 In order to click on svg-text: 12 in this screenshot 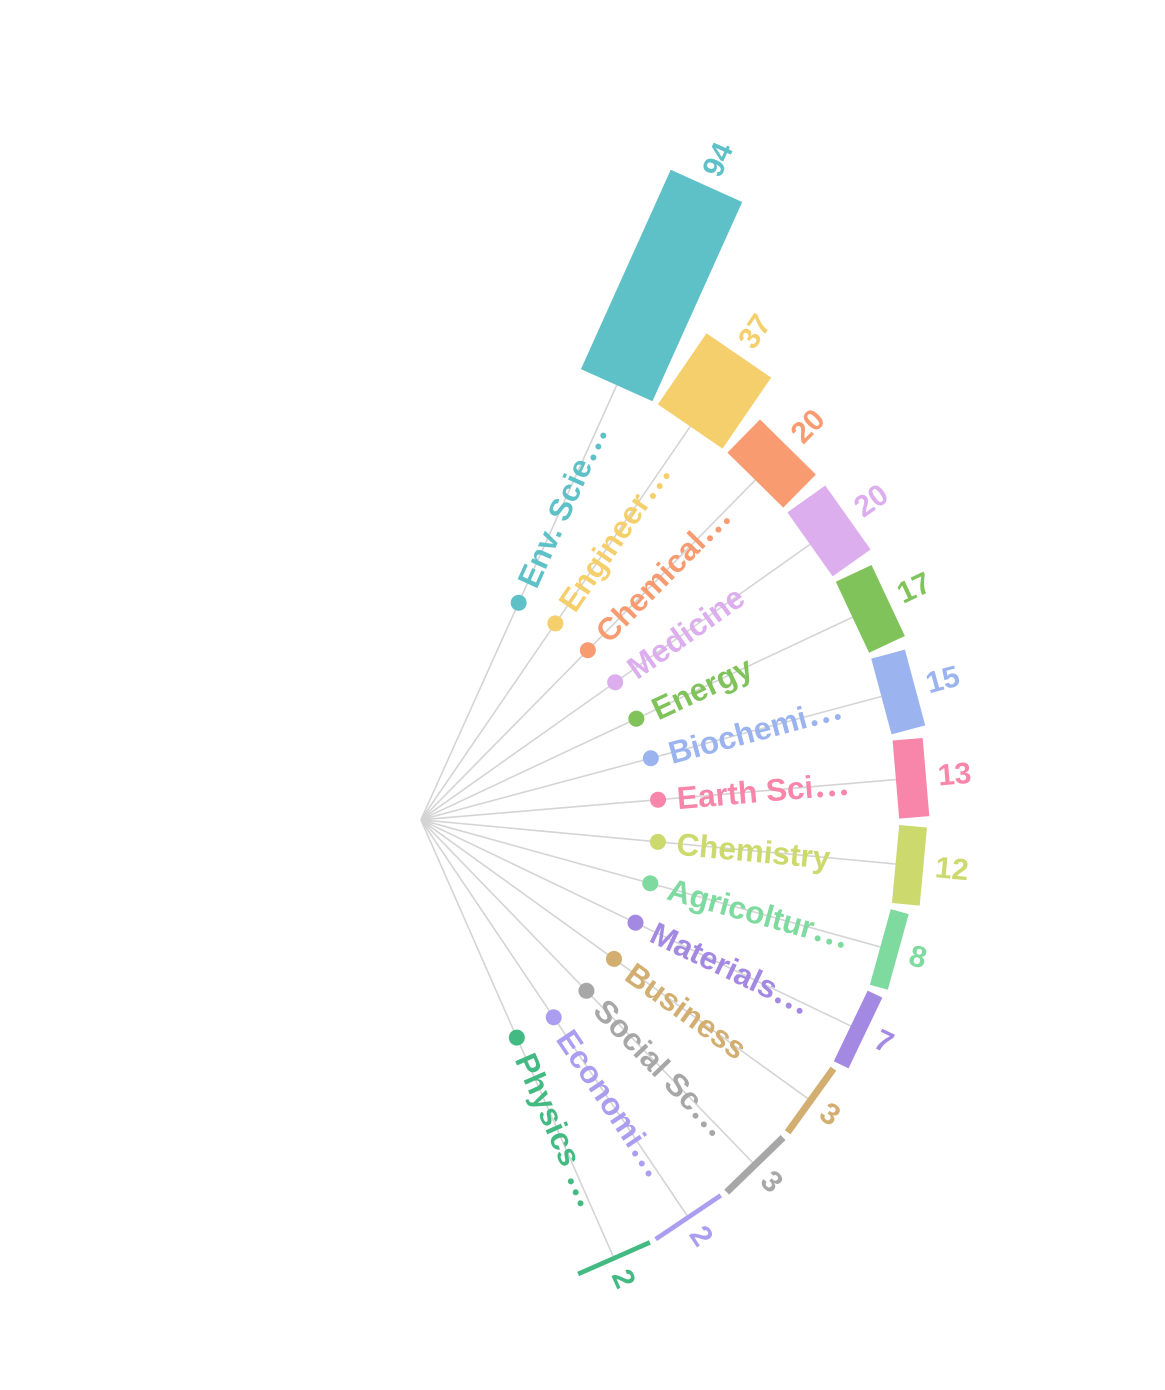, I will do `click(952, 869)`.